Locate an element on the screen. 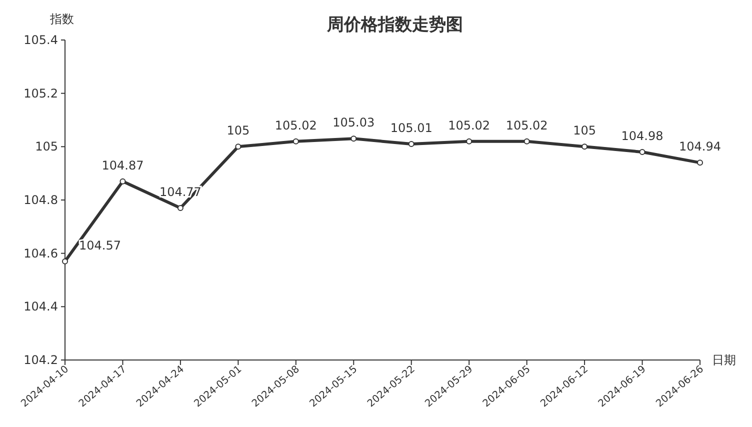  x-axis-title: 日期 is located at coordinates (724, 360).